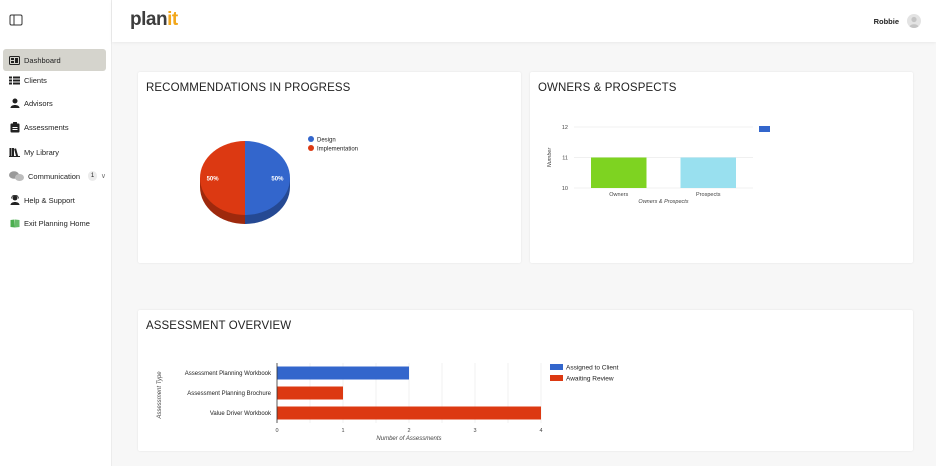  Describe the element at coordinates (14, 152) in the screenshot. I see `library-icon` at that location.